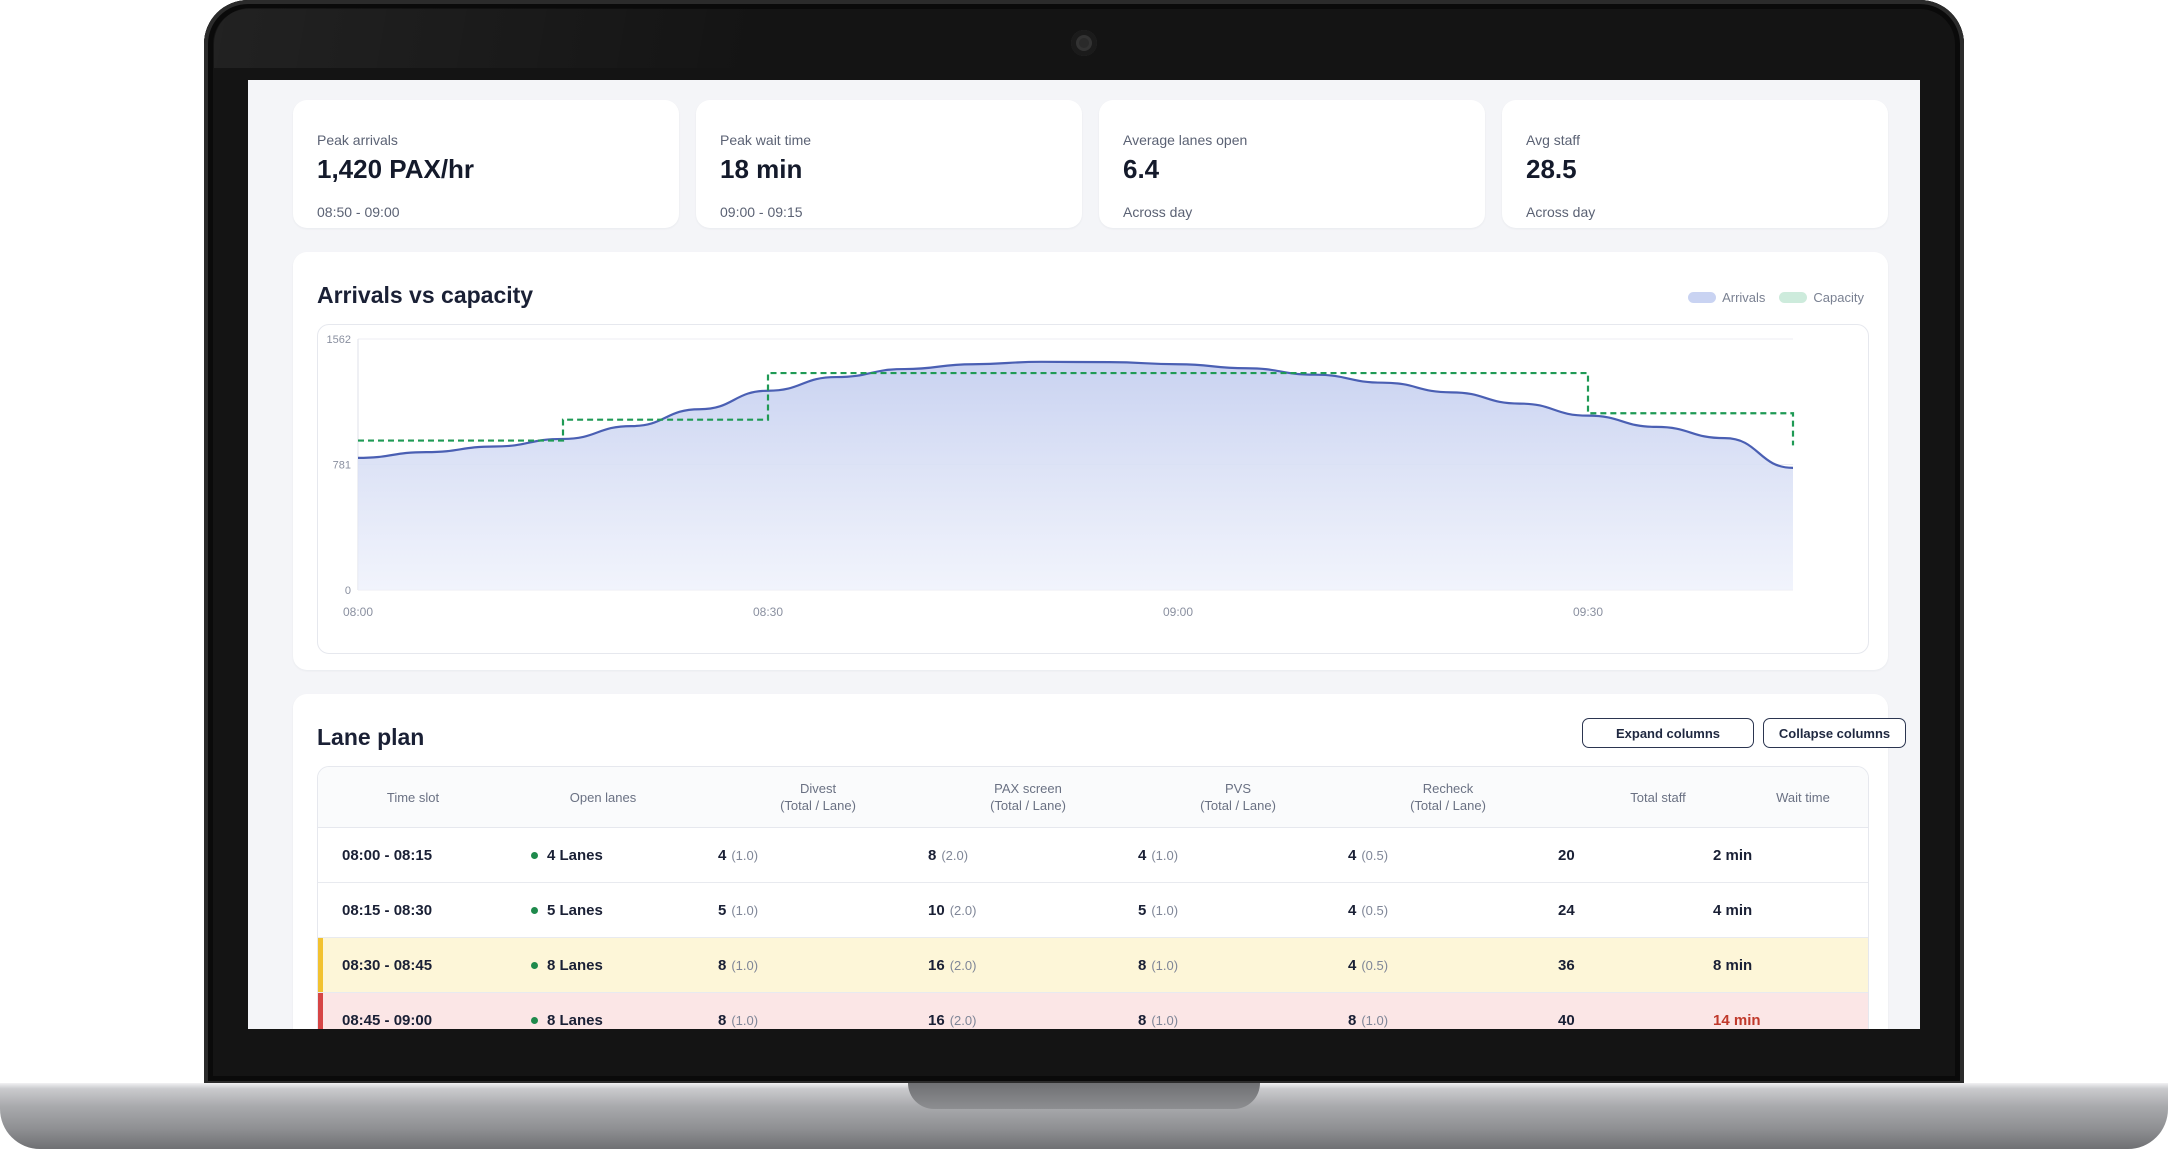 The height and width of the screenshot is (1149, 2168). I want to click on kpi-card-avg-staff: Avg staff 28.5 Across day, so click(1695, 164).